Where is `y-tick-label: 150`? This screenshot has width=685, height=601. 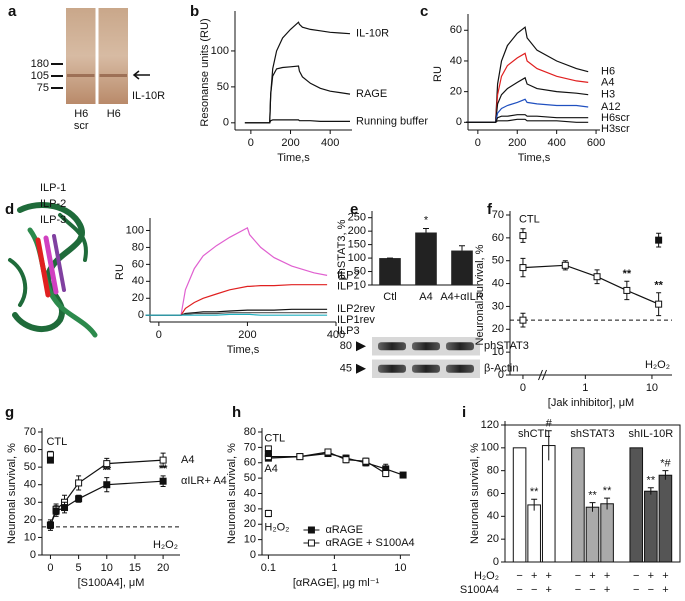
y-tick-label: 150 is located at coordinates (357, 245).